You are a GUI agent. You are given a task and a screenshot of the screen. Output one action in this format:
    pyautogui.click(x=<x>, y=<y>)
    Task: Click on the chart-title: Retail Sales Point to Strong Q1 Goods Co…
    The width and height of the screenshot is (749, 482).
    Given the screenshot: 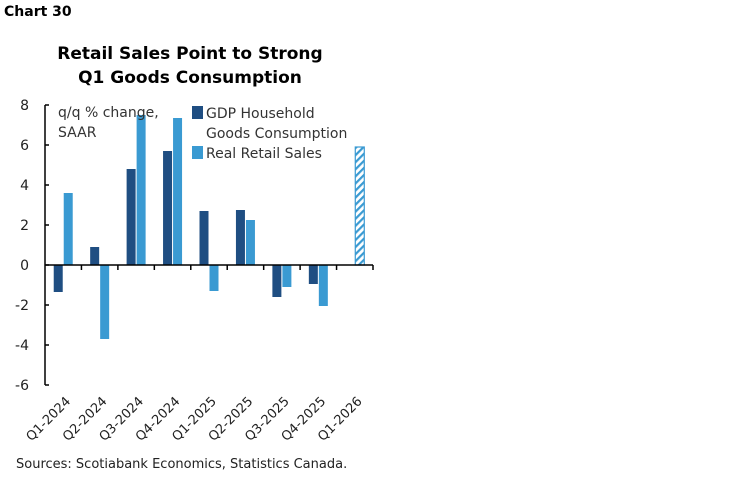 What is the action you would take?
    pyautogui.click(x=190, y=66)
    